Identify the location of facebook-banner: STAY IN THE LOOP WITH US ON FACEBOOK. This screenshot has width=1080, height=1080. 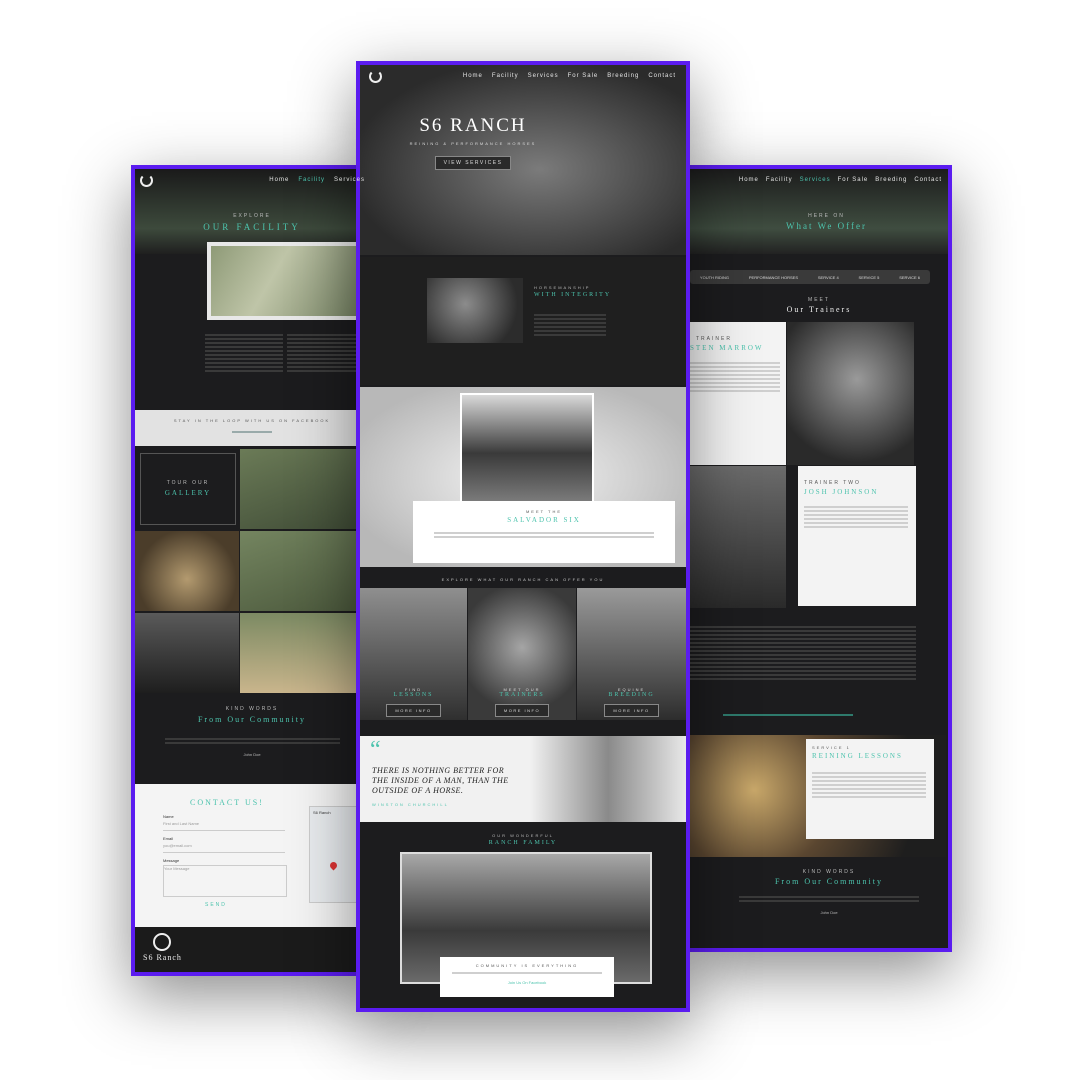
(252, 428).